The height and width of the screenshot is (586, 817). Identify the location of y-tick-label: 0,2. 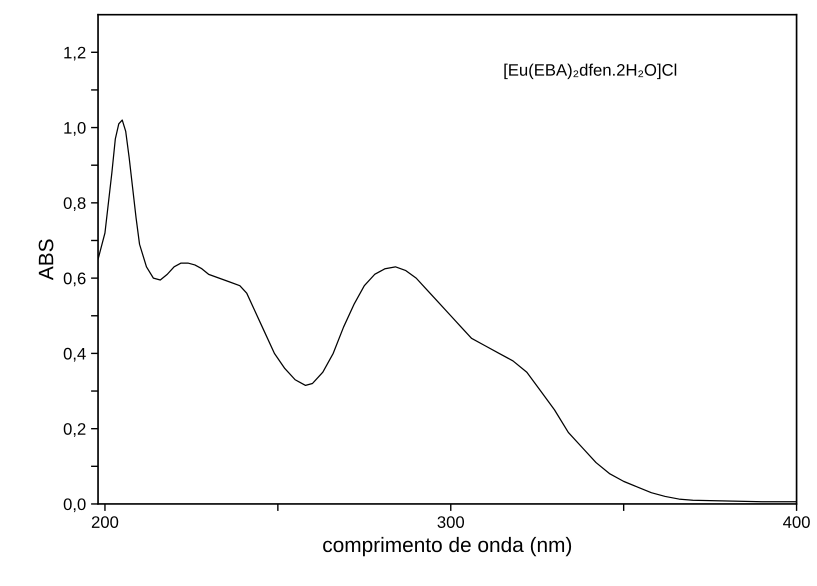
(75, 430).